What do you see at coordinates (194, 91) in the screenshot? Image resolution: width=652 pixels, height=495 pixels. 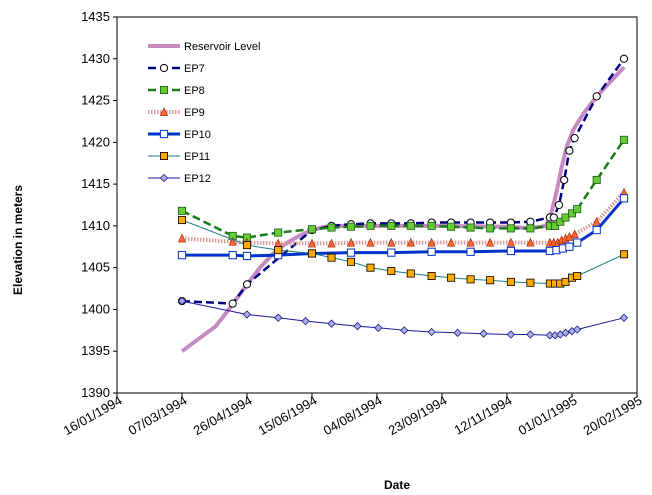 I see `legend-label: EP8` at bounding box center [194, 91].